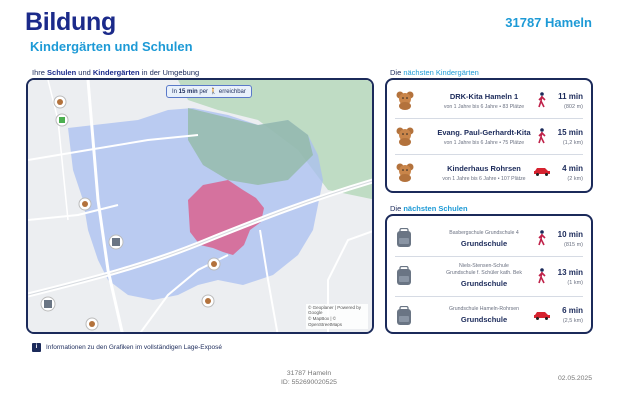 Image resolution: width=618 pixels, height=400 pixels. Describe the element at coordinates (484, 168) in the screenshot. I see `kindergarten-name: Kinderhaus Rohrsen` at that location.